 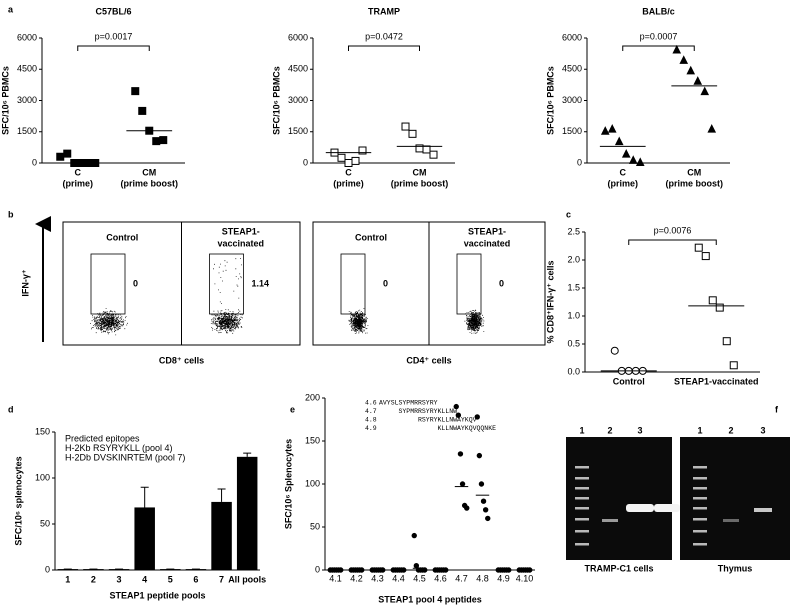 I want to click on x-tick-label: 2, so click(x=93, y=579).